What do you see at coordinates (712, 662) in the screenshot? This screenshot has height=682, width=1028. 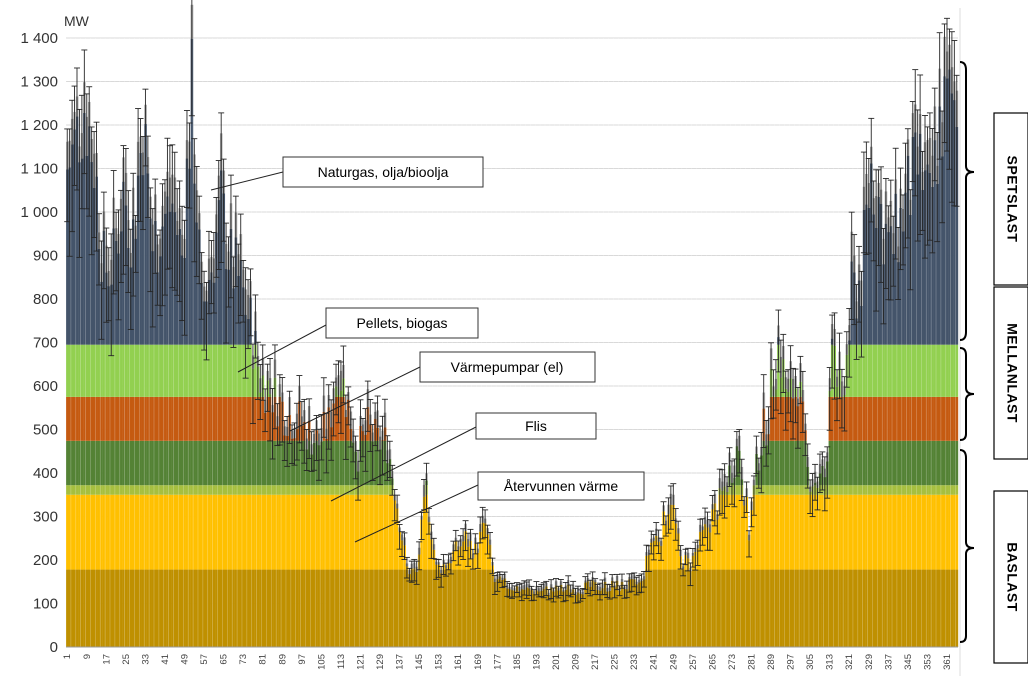 I see `x-tick-label: 265` at bounding box center [712, 662].